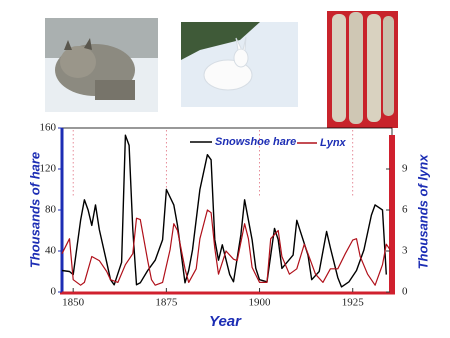  I want to click on y2-tick-label: 3, so click(405, 251).